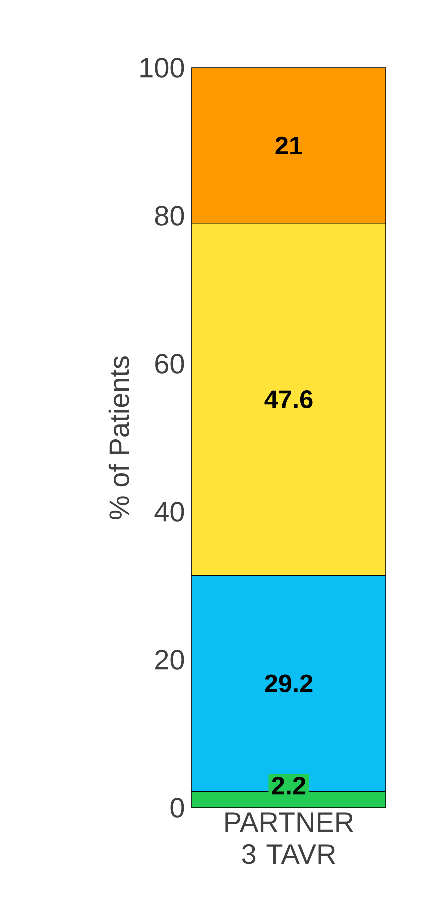  What do you see at coordinates (169, 216) in the screenshot?
I see `y-tick-label: 80` at bounding box center [169, 216].